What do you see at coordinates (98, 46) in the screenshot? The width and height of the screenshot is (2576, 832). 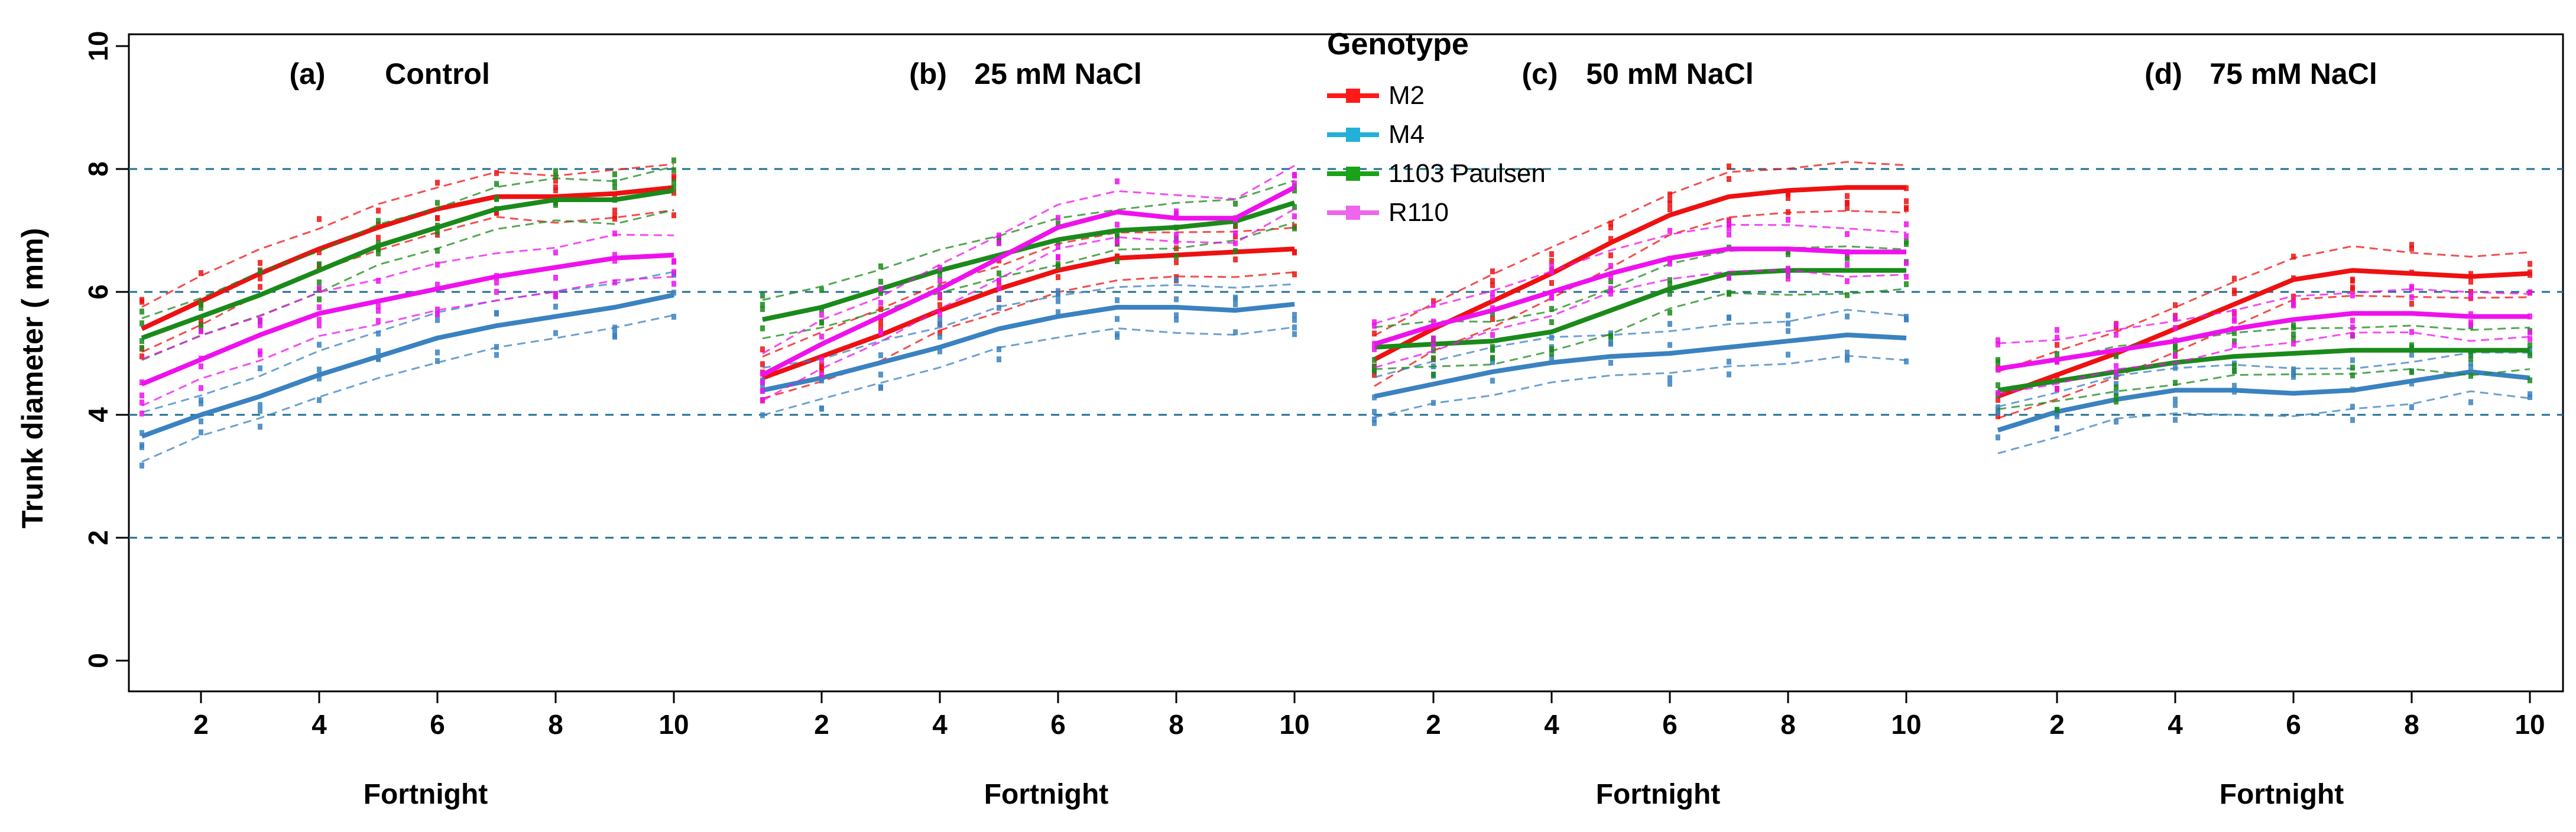 I see `y-tick-label: 10` at bounding box center [98, 46].